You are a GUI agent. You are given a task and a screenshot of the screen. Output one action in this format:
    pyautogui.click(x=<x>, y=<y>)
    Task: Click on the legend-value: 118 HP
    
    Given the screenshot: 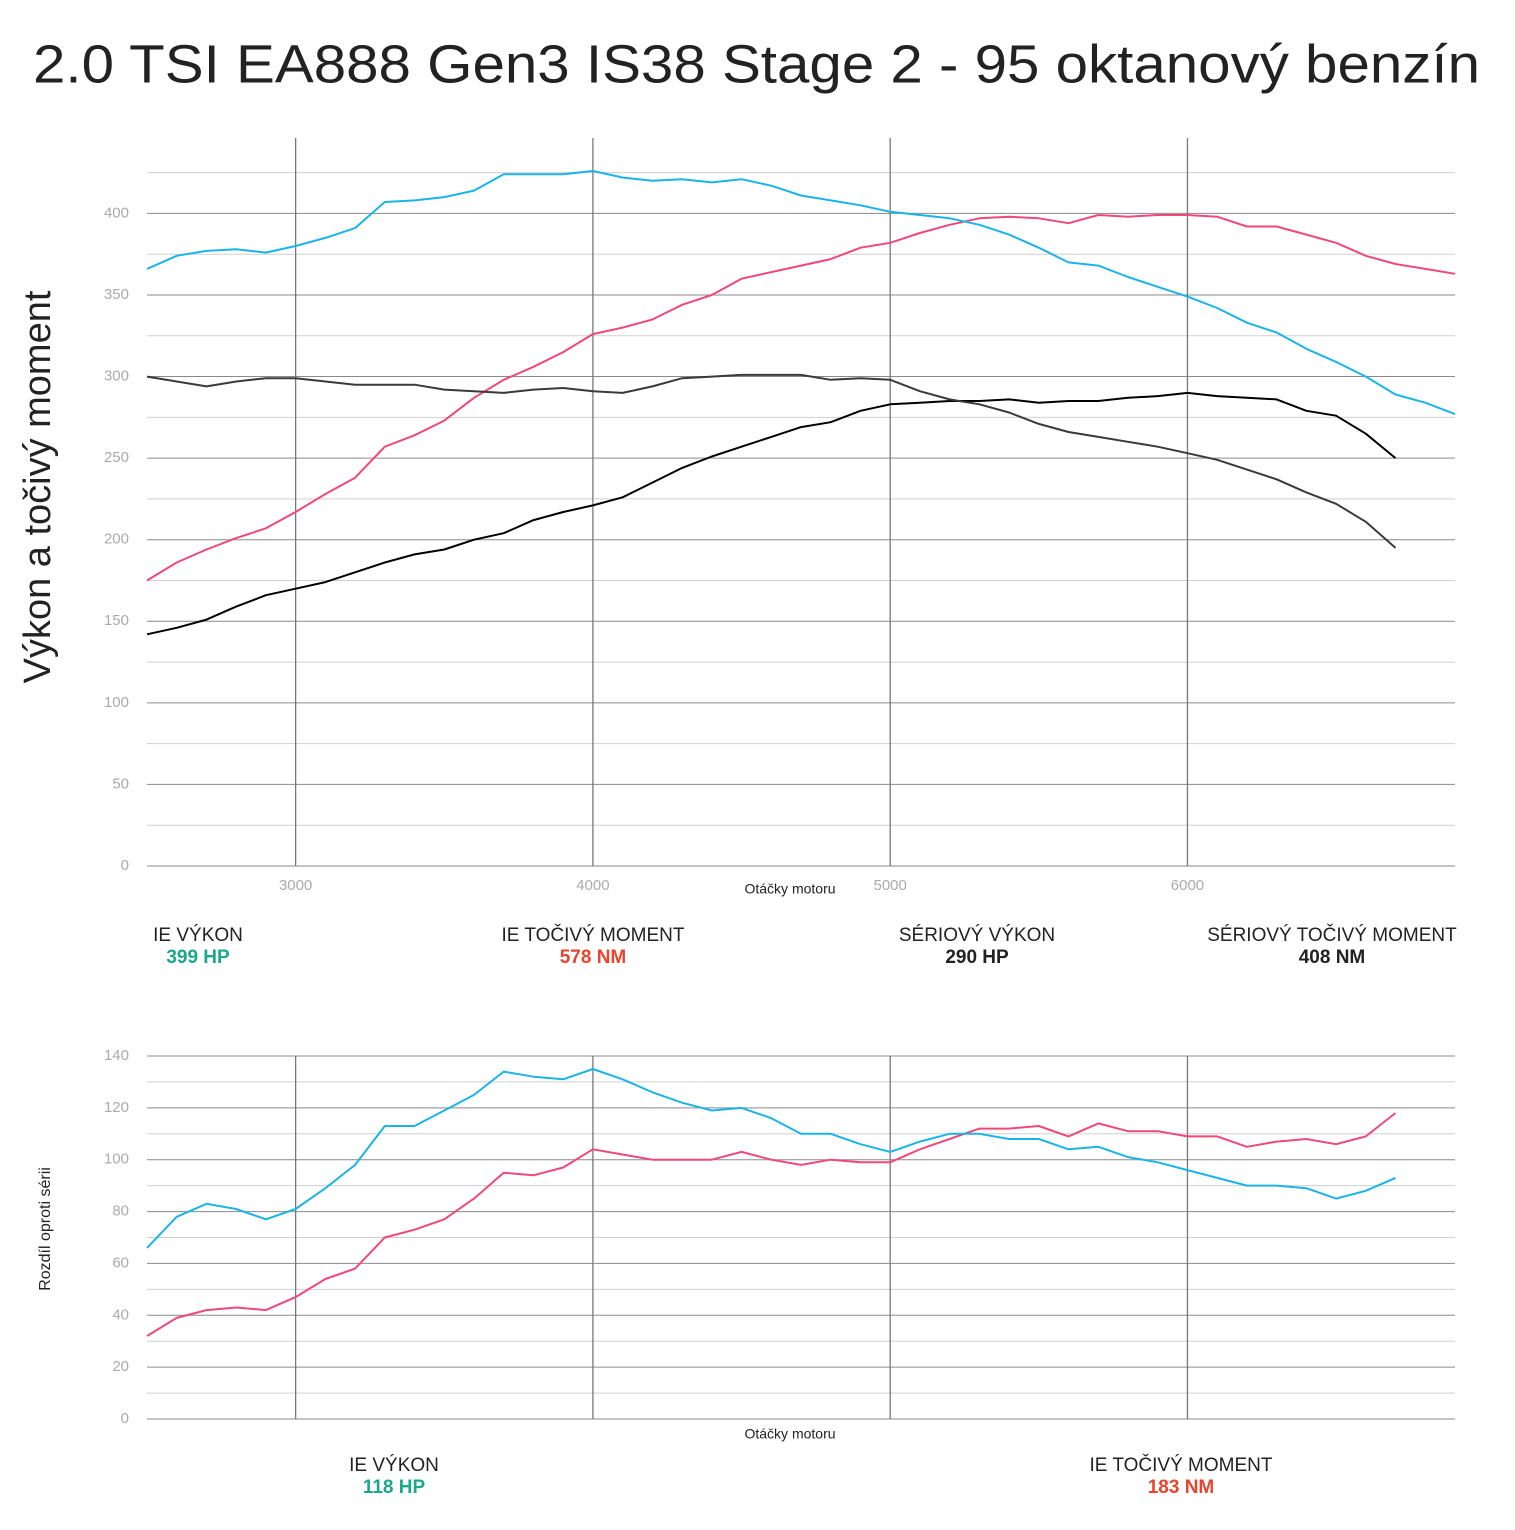 What is the action you would take?
    pyautogui.click(x=394, y=1487)
    